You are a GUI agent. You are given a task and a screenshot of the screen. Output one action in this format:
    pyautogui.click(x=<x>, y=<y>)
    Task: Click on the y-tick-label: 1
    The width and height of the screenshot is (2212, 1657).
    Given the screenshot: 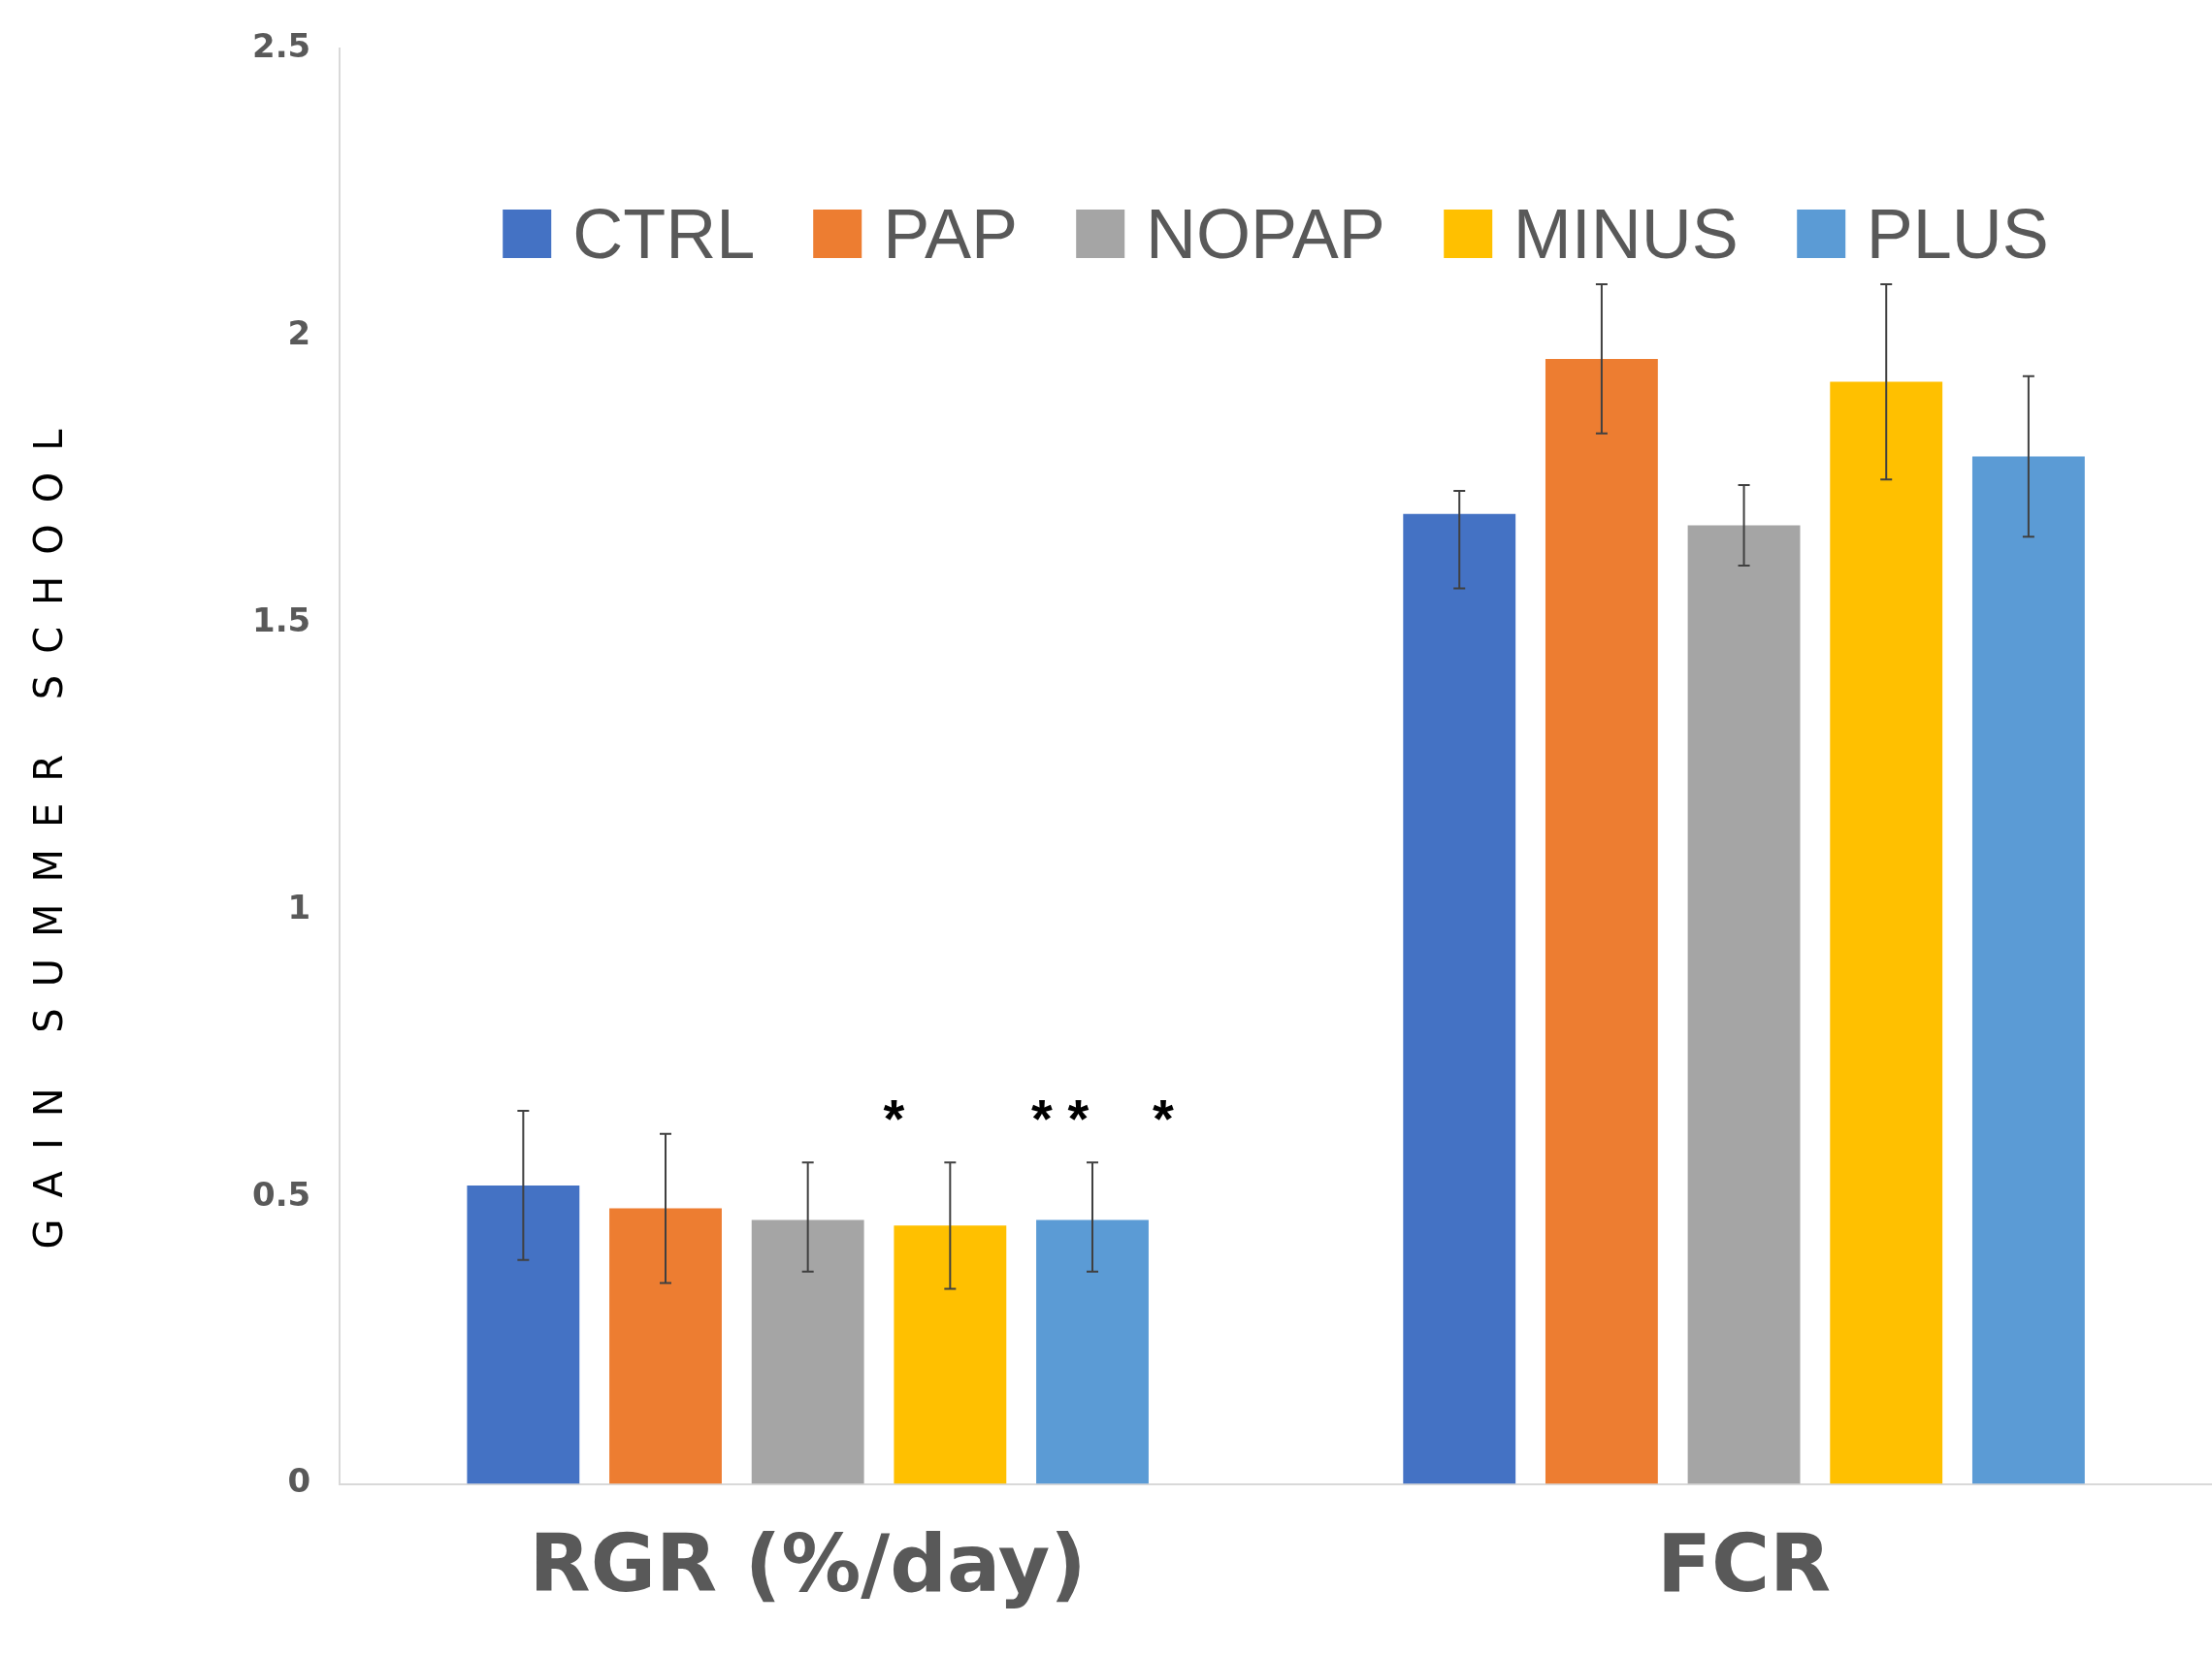 What is the action you would take?
    pyautogui.click(x=299, y=906)
    